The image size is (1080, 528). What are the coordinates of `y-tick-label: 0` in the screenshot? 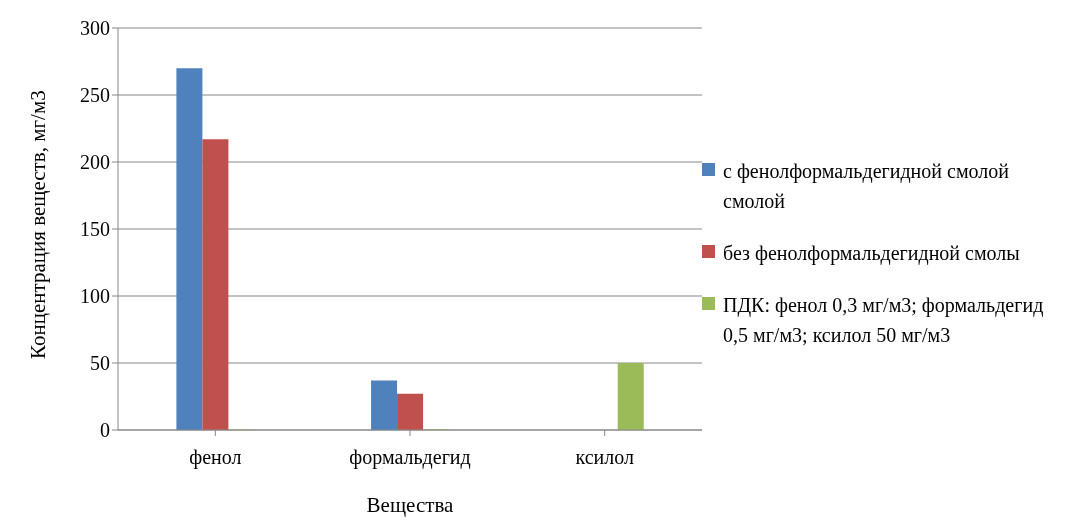 It's located at (105, 430).